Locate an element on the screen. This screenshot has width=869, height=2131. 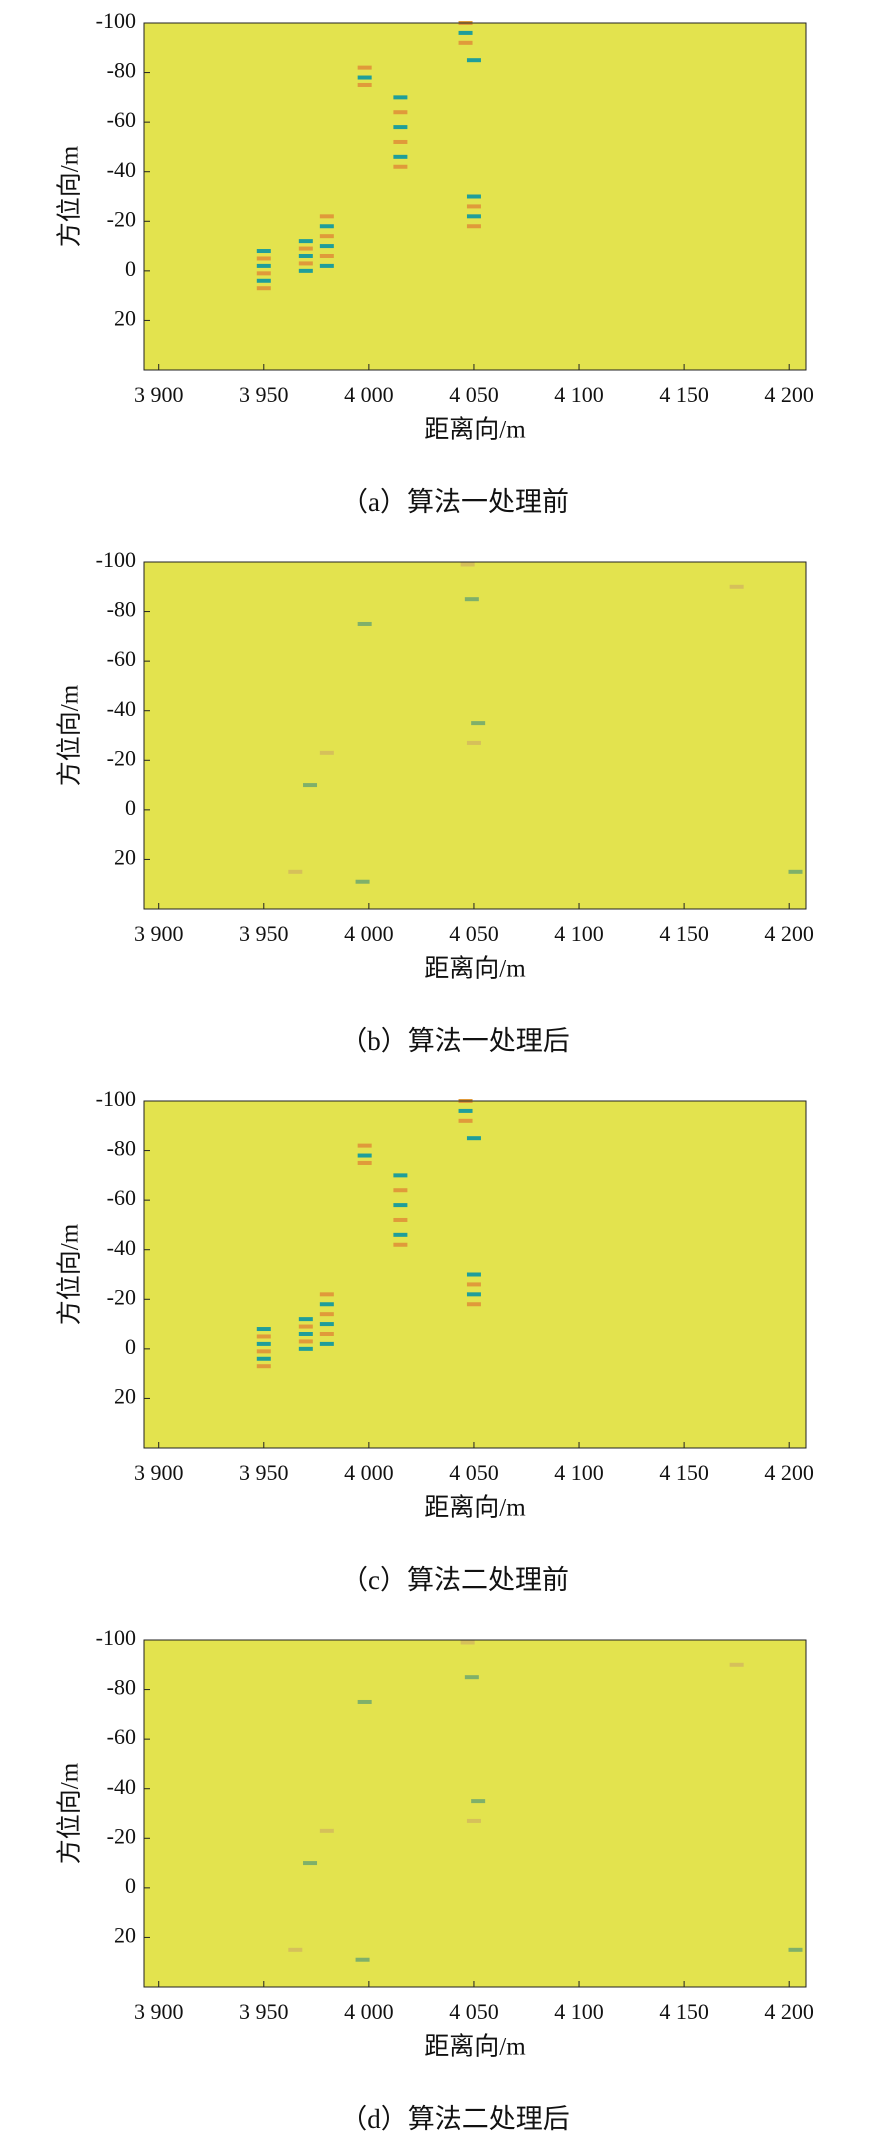
caption: （c）算法二处理前 is located at coordinates (455, 1580).